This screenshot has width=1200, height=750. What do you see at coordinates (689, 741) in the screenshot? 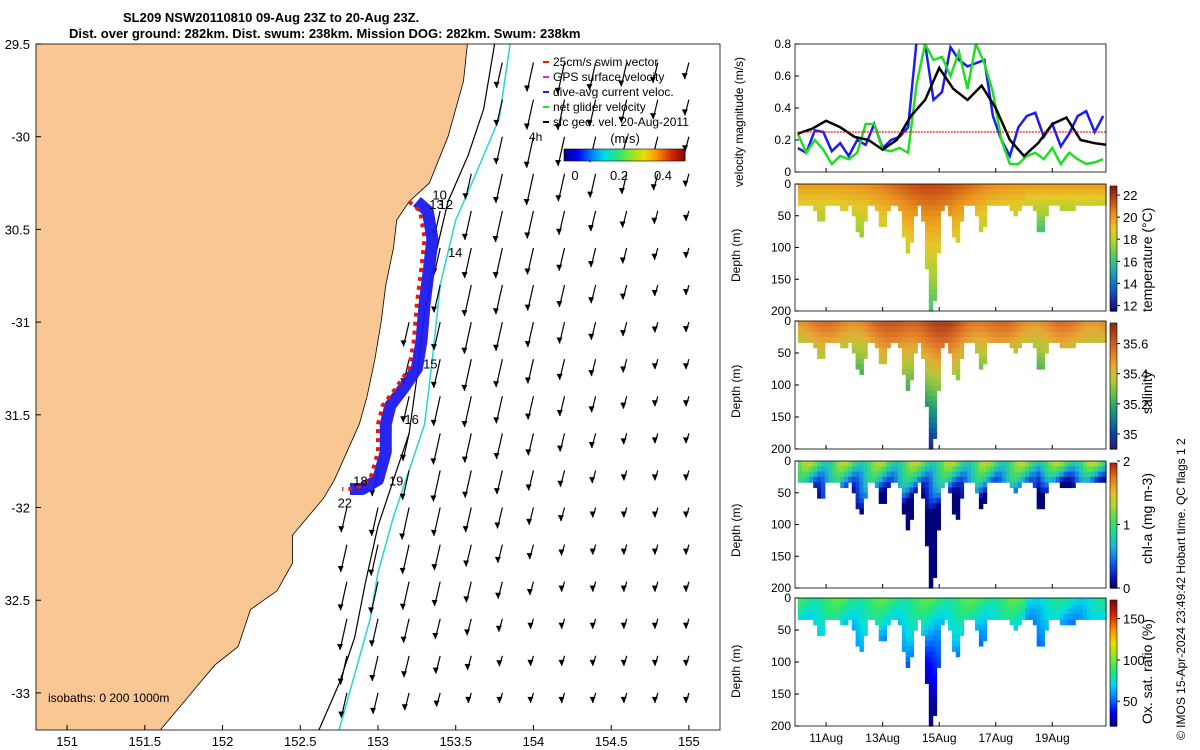
I see `map-x-tick-label: 155` at bounding box center [689, 741].